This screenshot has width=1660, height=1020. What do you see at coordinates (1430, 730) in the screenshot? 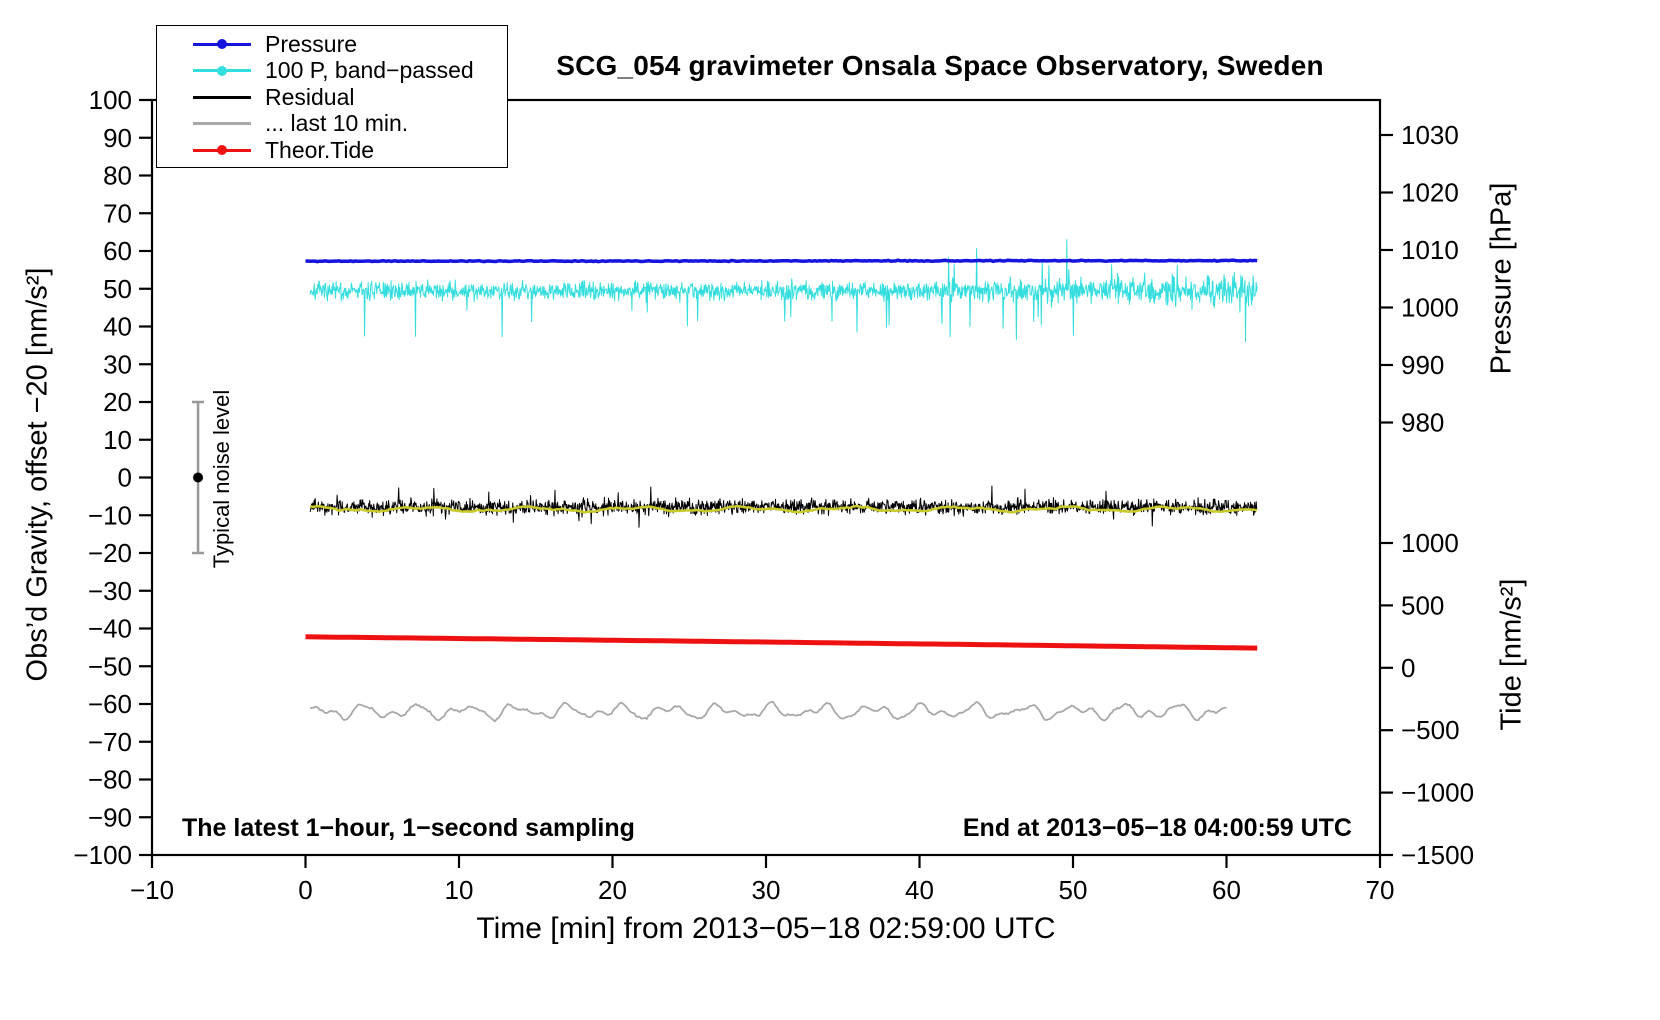
I see `tide-tick-label: −500` at bounding box center [1430, 730].